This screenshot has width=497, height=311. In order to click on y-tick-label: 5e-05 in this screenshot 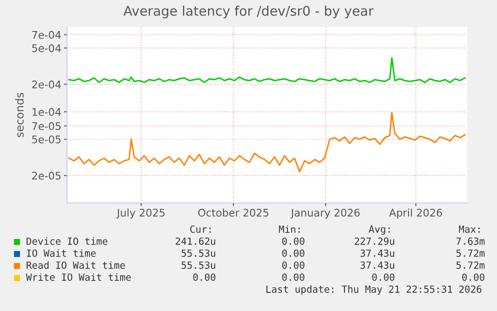, I will do `click(46, 139)`.